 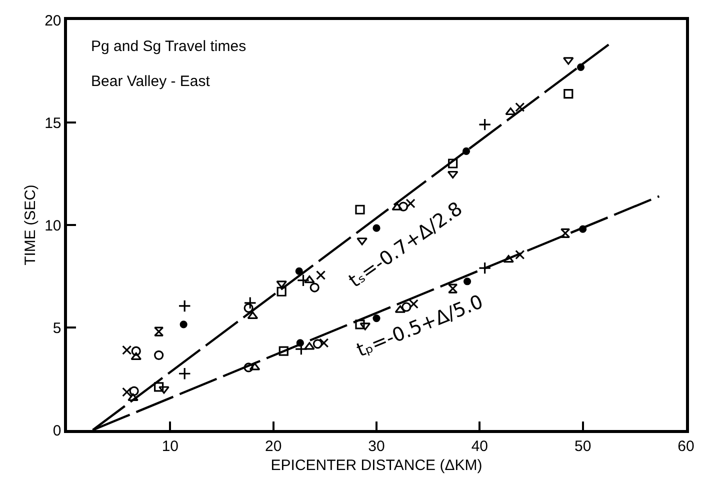 I want to click on annotation: Pg and Sg Travel times, so click(x=168, y=46).